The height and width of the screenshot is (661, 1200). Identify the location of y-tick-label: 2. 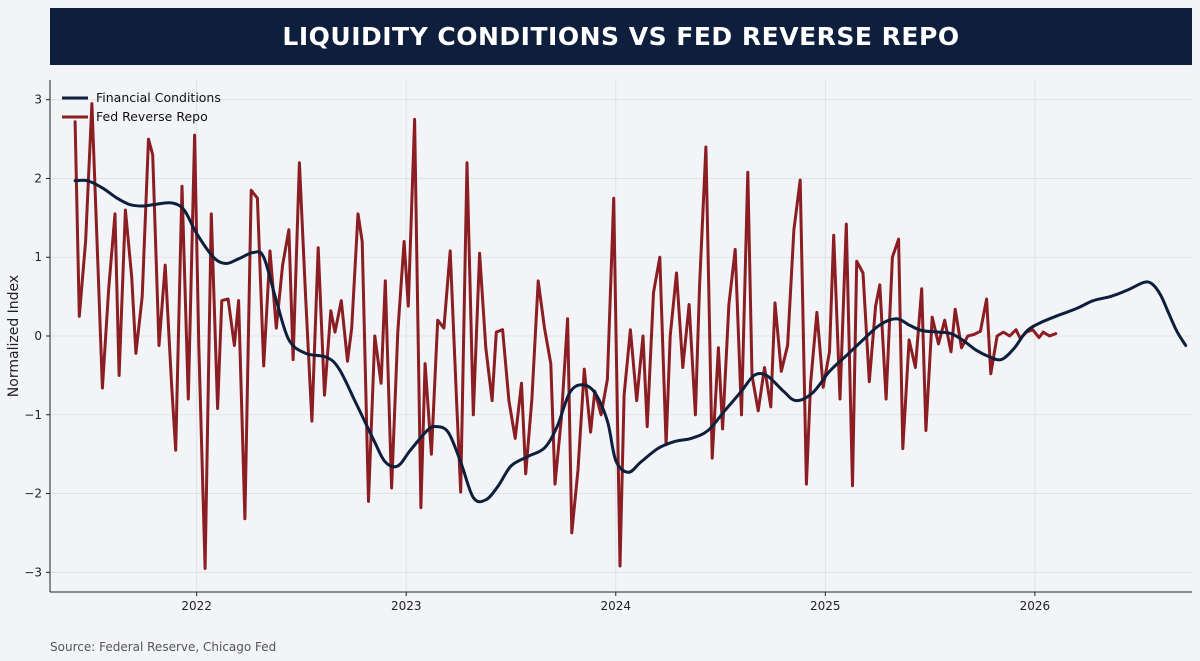
(38, 178).